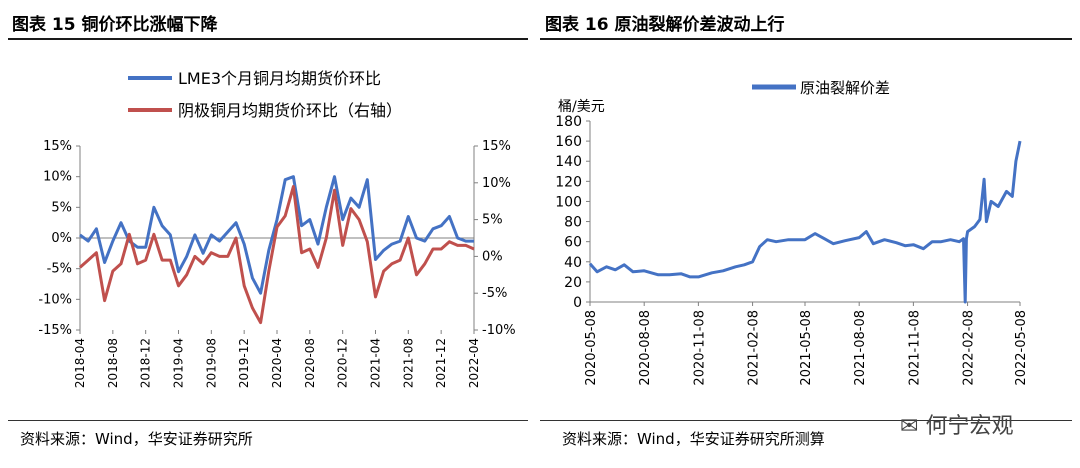 This screenshot has width=1080, height=468. What do you see at coordinates (290, 110) in the screenshot?
I see `legend-label: 阴极铜月均期货价环比（右轴）` at bounding box center [290, 110].